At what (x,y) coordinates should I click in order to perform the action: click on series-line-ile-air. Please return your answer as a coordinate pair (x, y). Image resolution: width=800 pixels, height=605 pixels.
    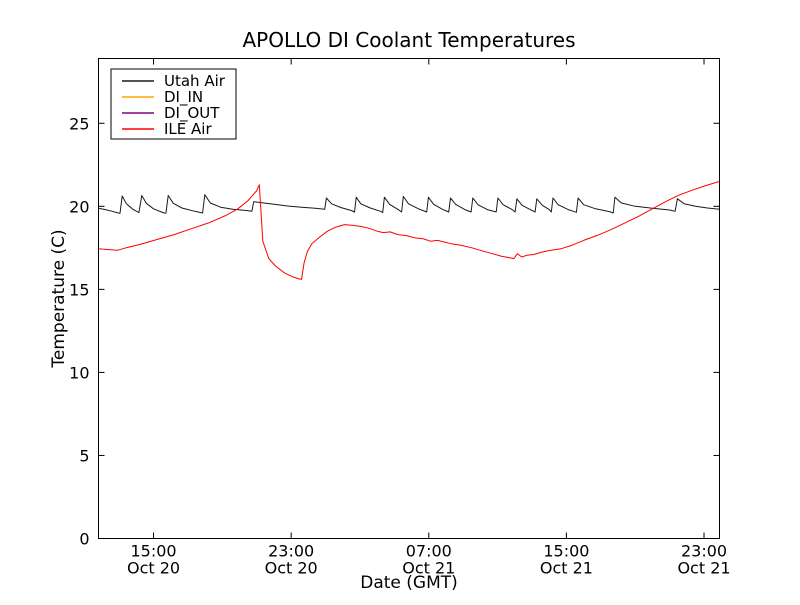
    Looking at the image, I should click on (409, 230).